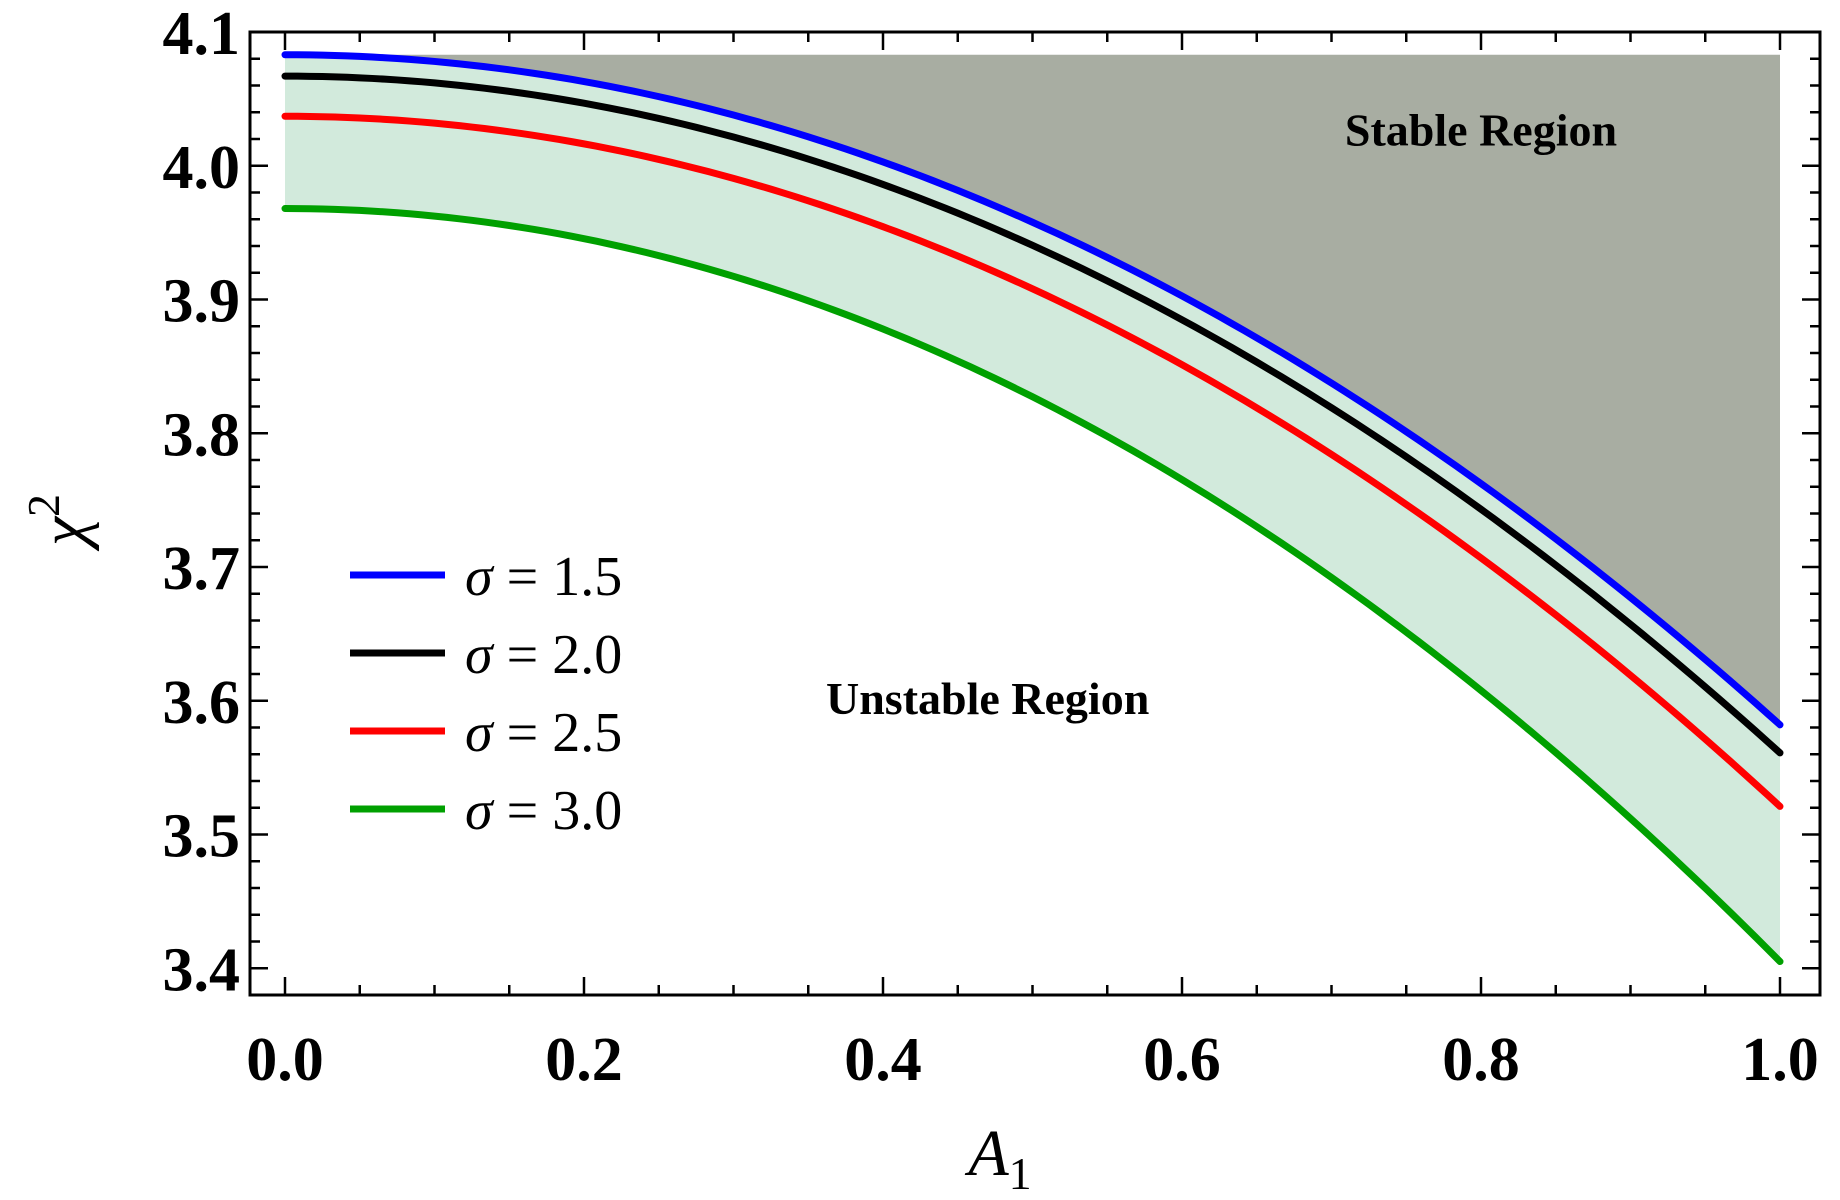  What do you see at coordinates (587, 811) in the screenshot?
I see `legend-value: 3.0` at bounding box center [587, 811].